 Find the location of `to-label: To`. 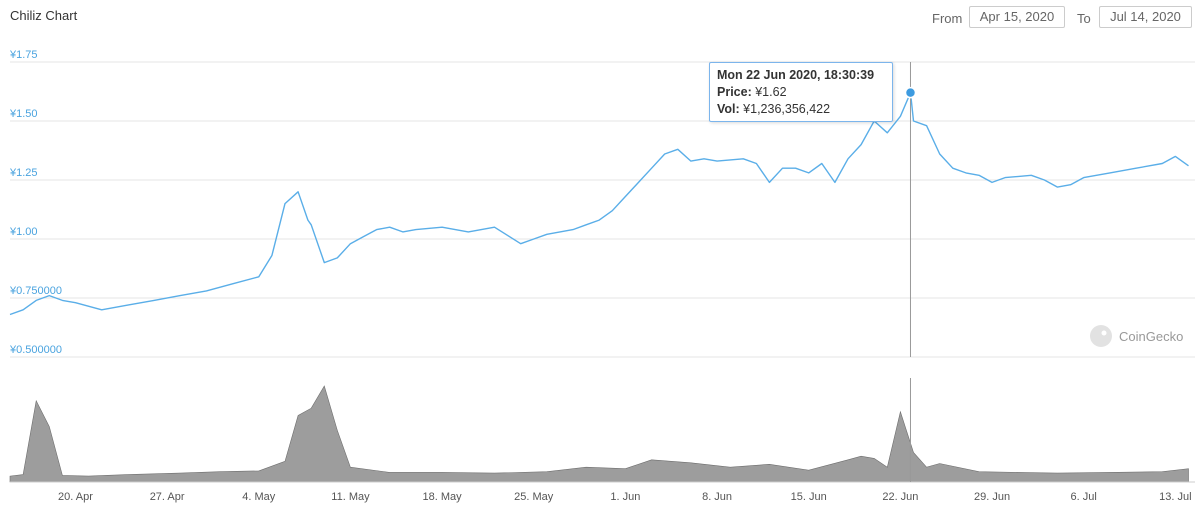

to-label: To is located at coordinates (1084, 18).